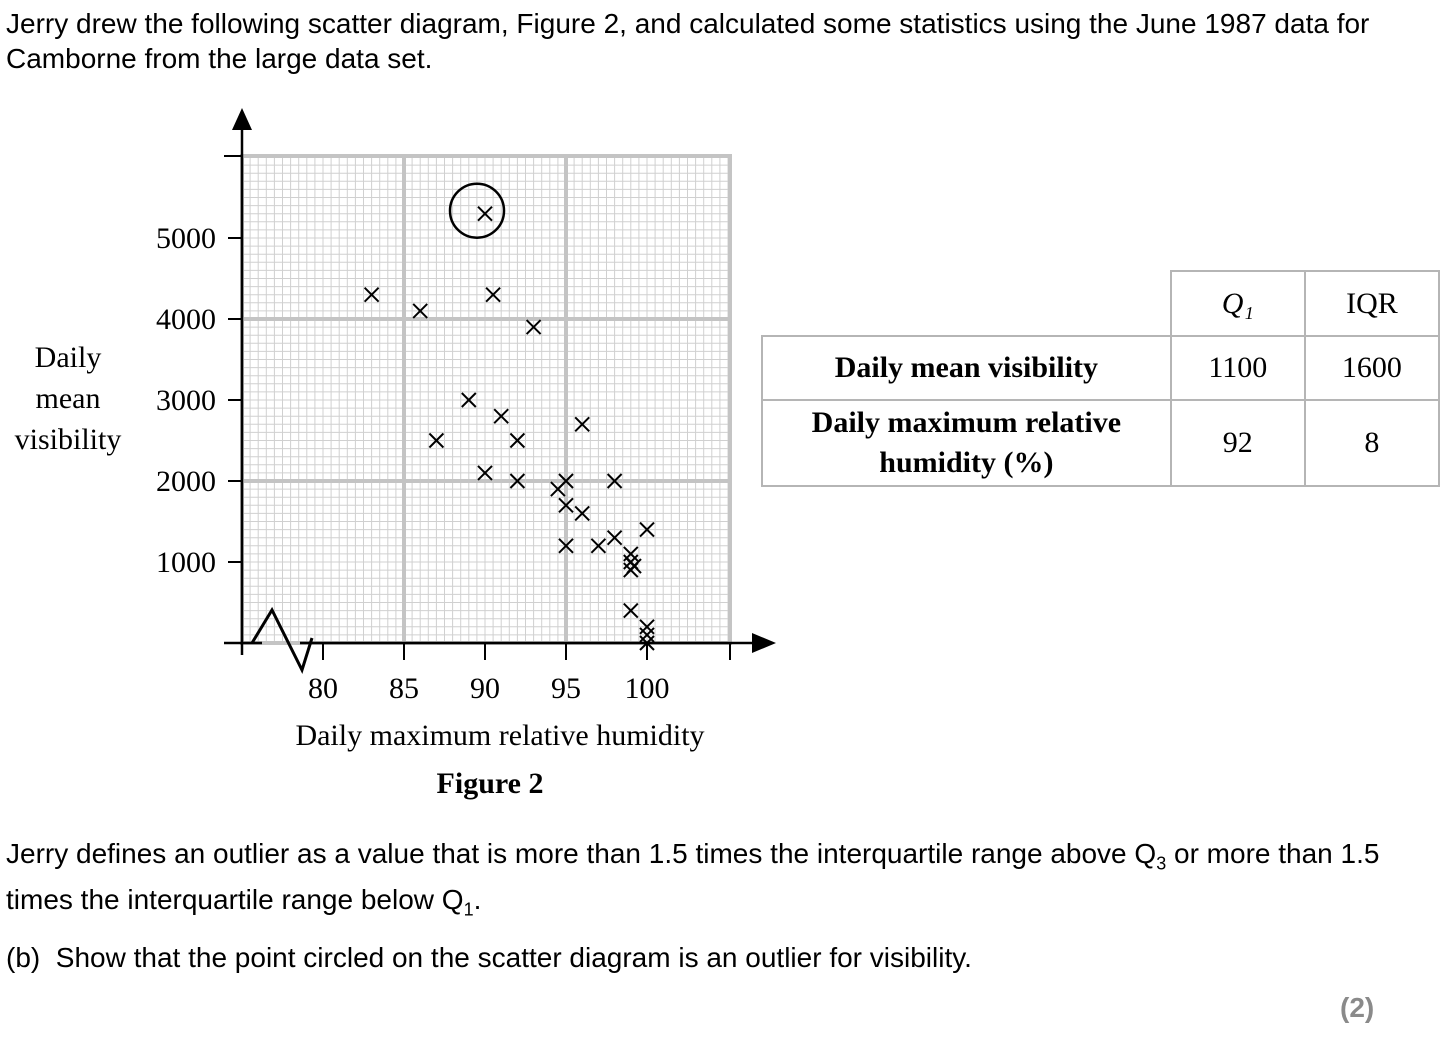  I want to click on x-ticks: 80 85 90 95 100, so click(489, 674).